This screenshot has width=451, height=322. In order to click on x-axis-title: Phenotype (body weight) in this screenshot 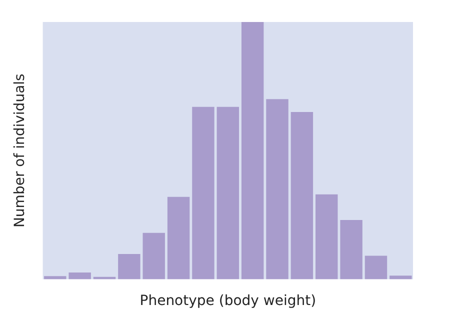, I will do `click(228, 301)`.